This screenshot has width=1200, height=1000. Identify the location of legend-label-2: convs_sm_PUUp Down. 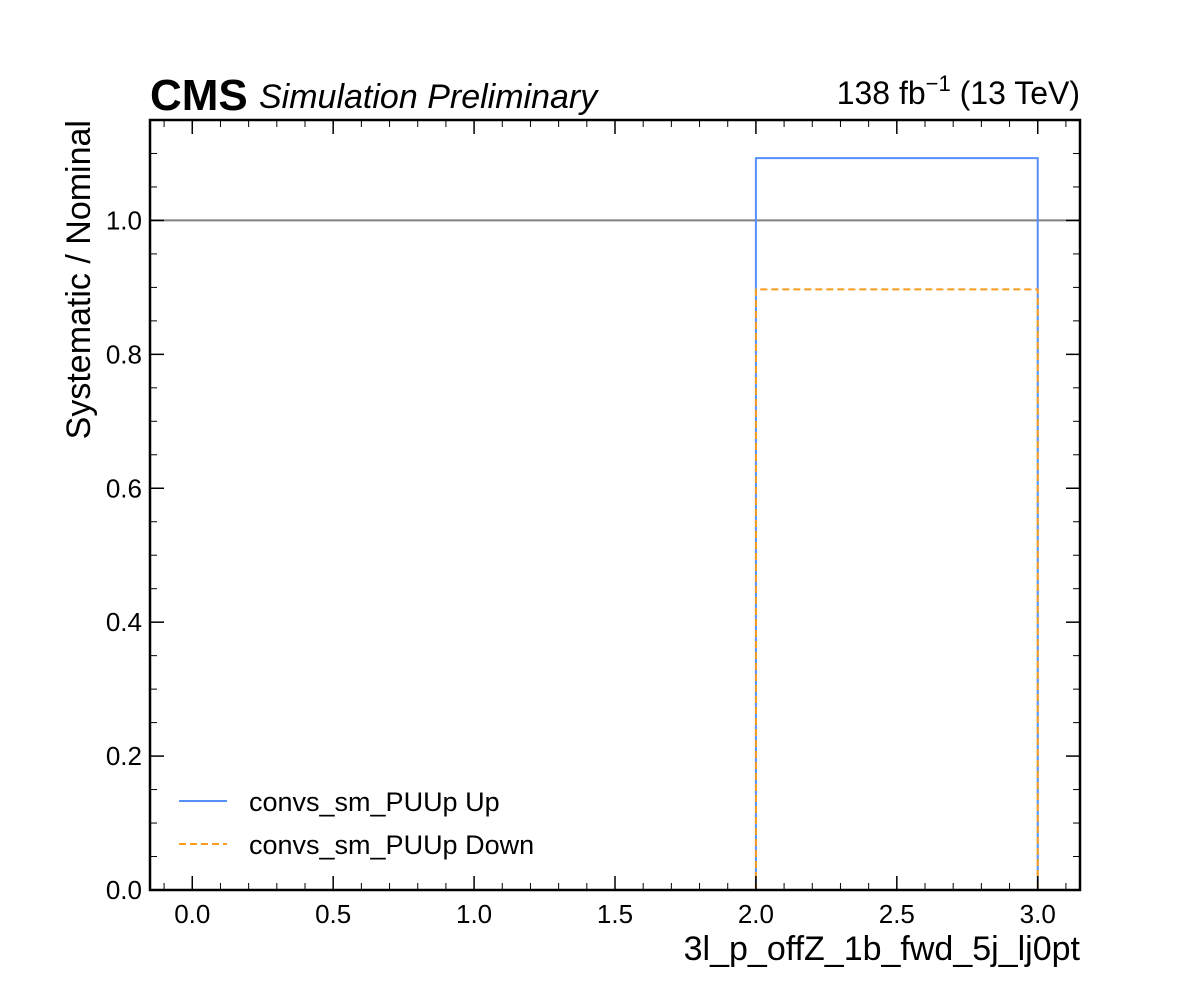
(391, 845).